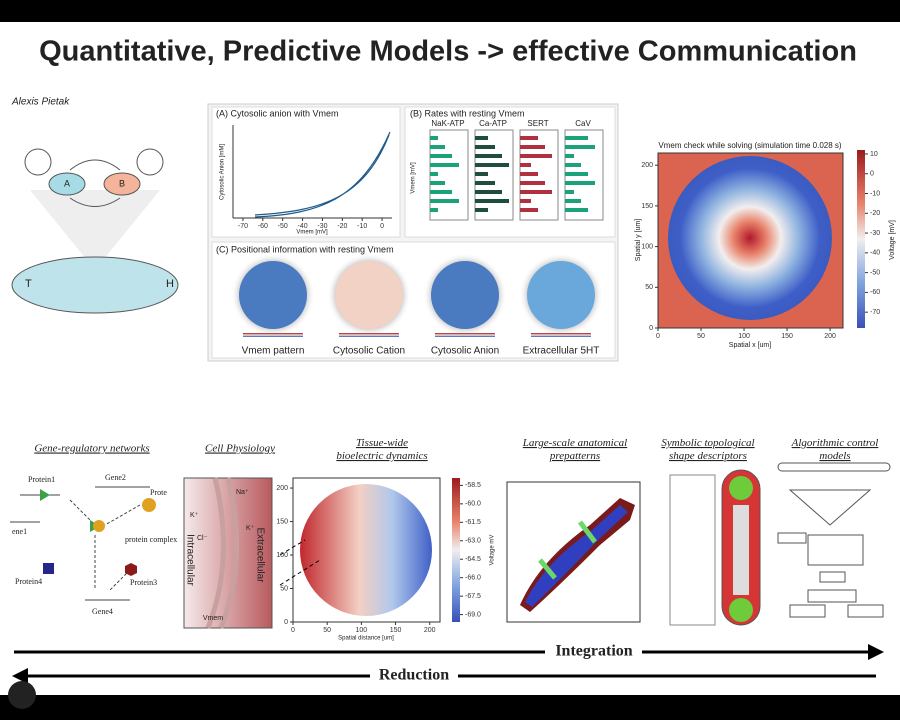 This screenshot has width=900, height=720. I want to click on y-tick-label: -58.5, so click(473, 485).